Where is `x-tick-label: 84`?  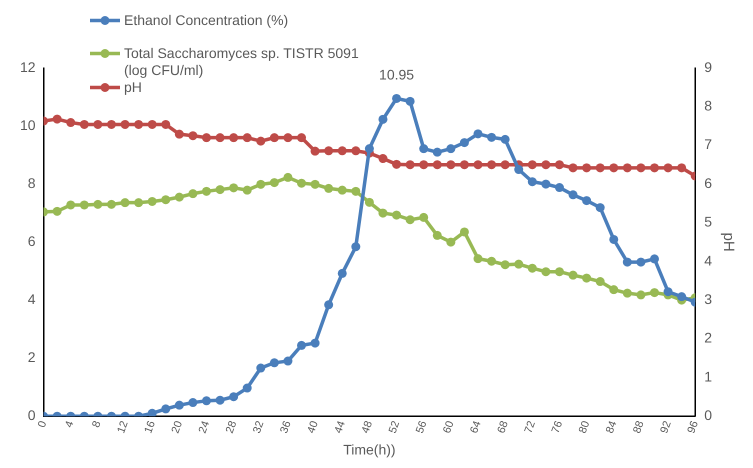
x-tick-label: 84 is located at coordinates (612, 427).